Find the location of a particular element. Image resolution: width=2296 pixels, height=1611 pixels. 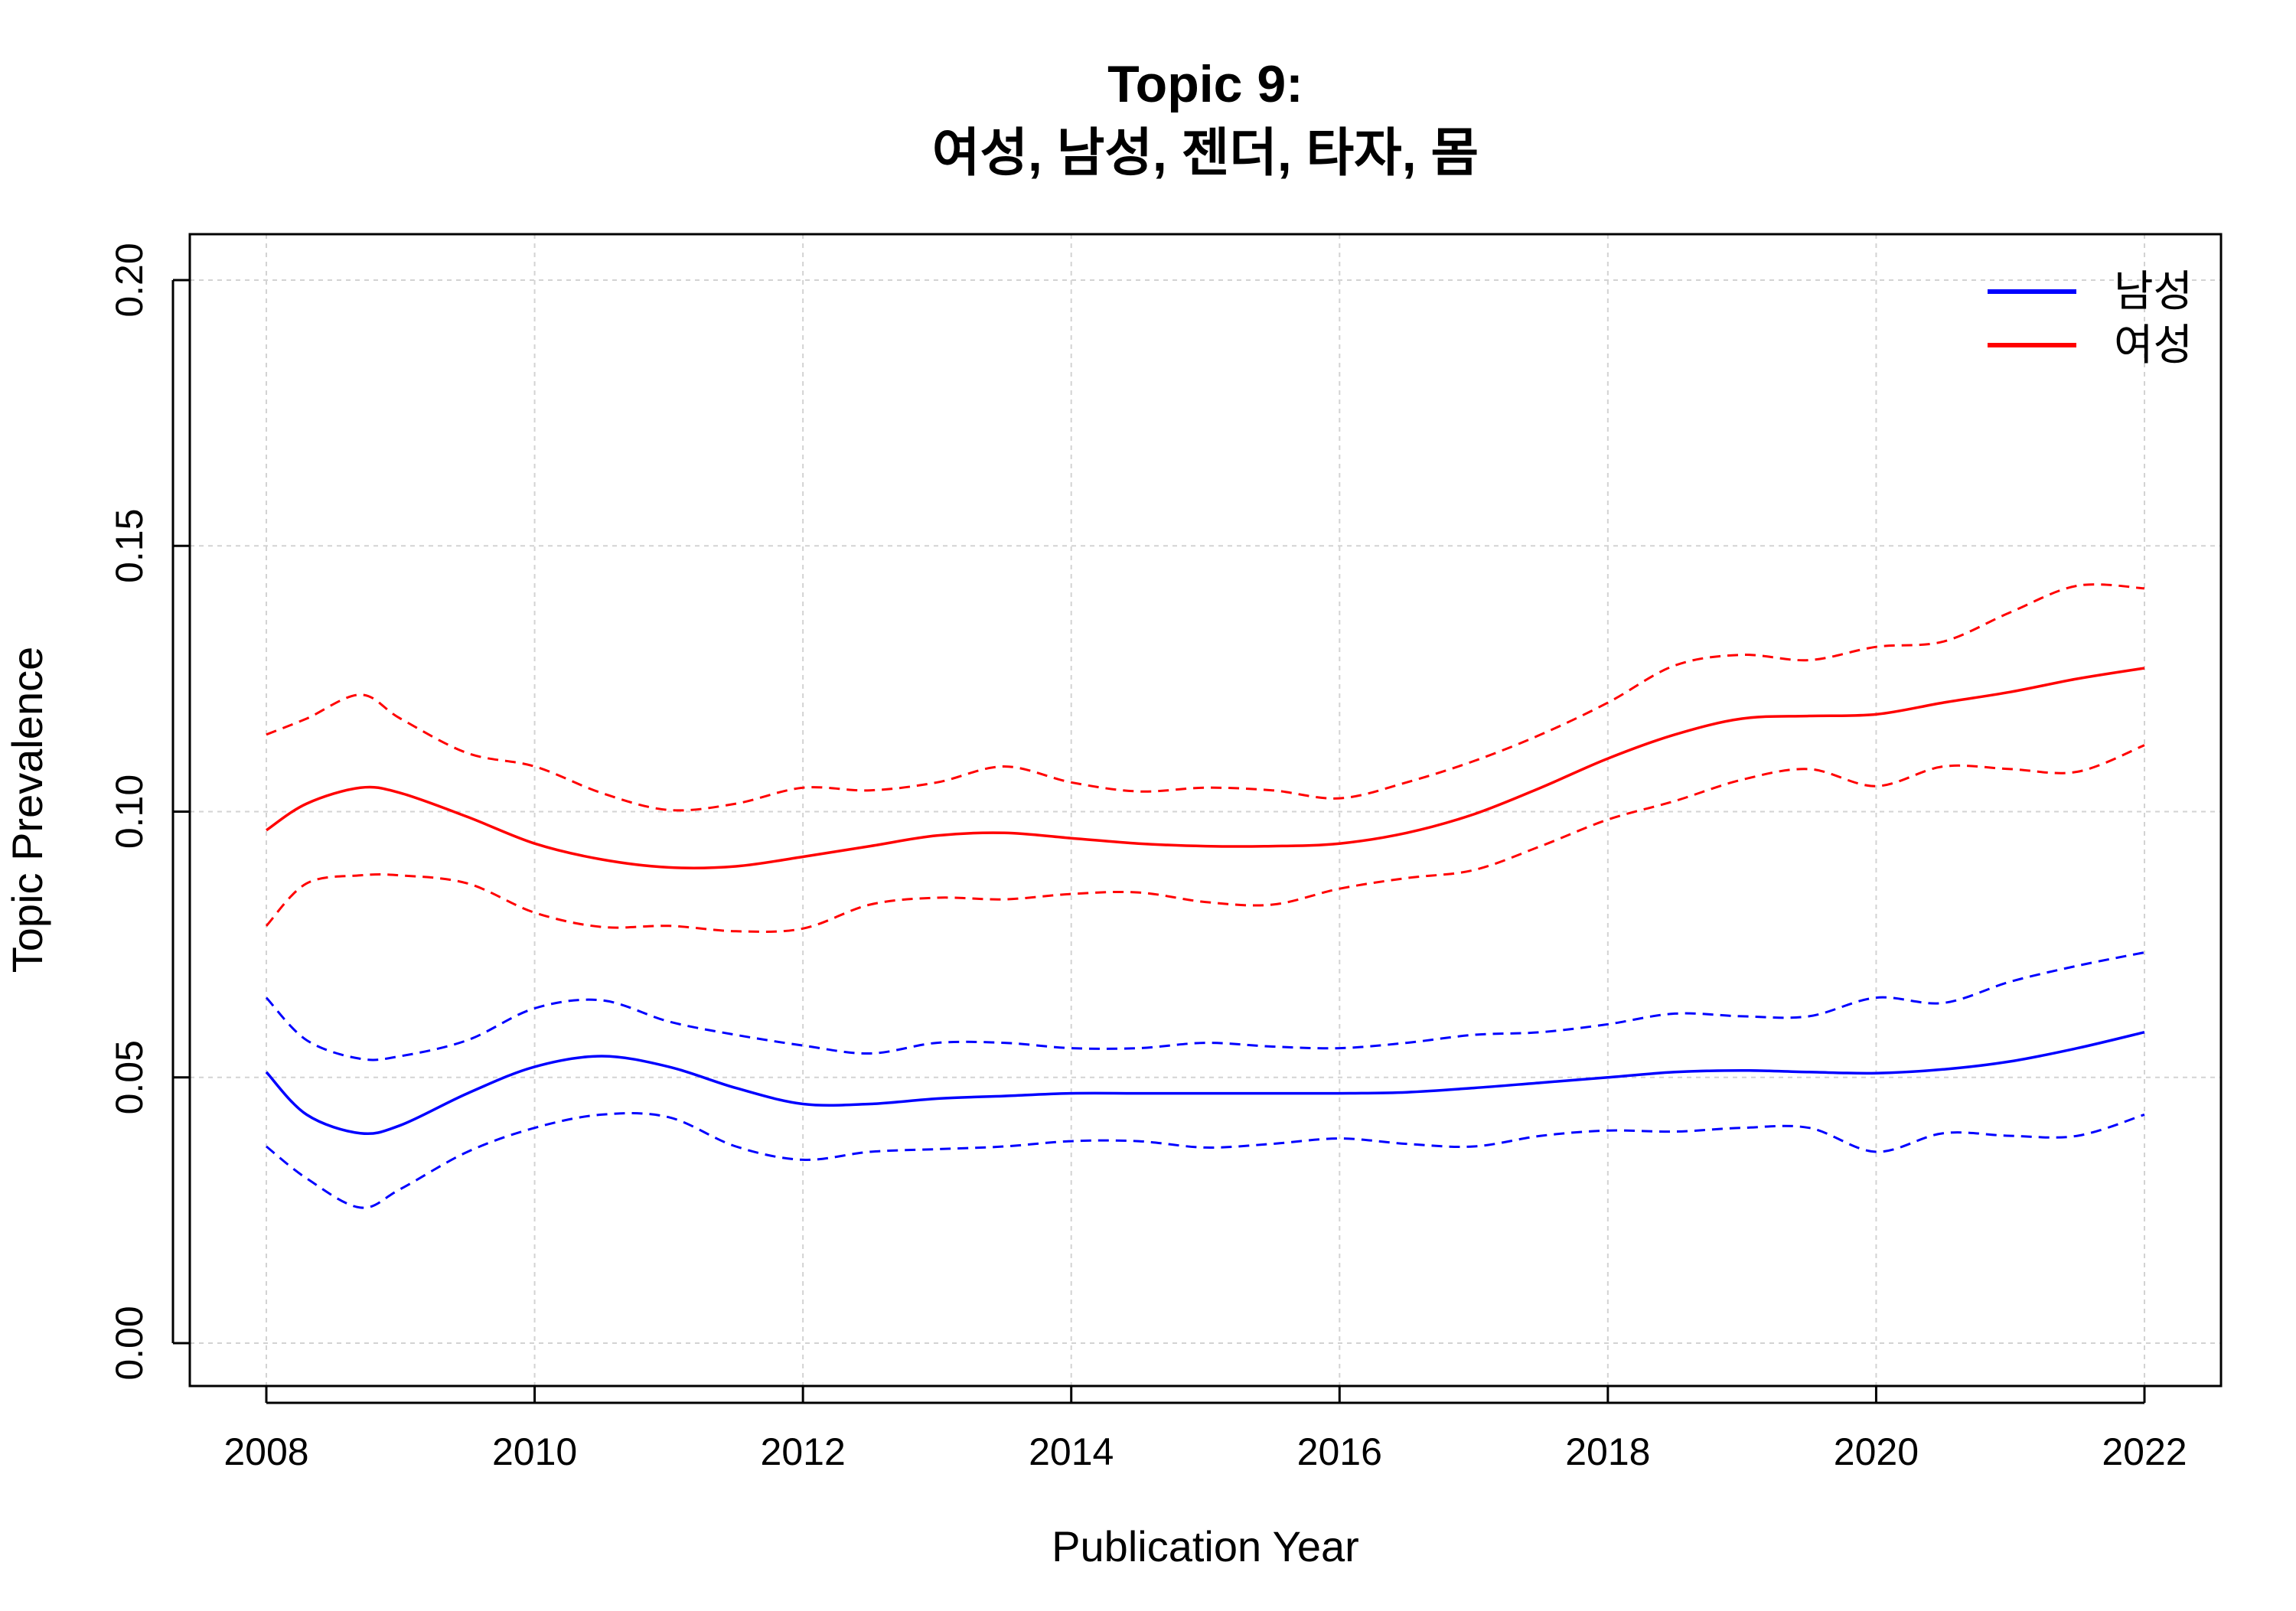

x-tick-label-2012: 2012 is located at coordinates (803, 1451).